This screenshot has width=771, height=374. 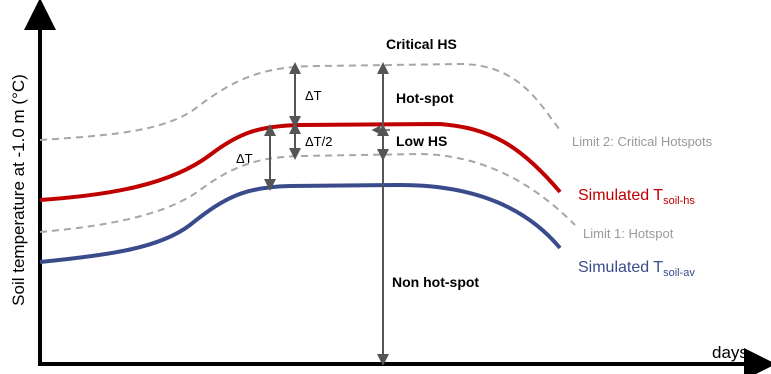 What do you see at coordinates (636, 269) in the screenshot?
I see `sim-soil-av-label: Simulated Tsoil-av` at bounding box center [636, 269].